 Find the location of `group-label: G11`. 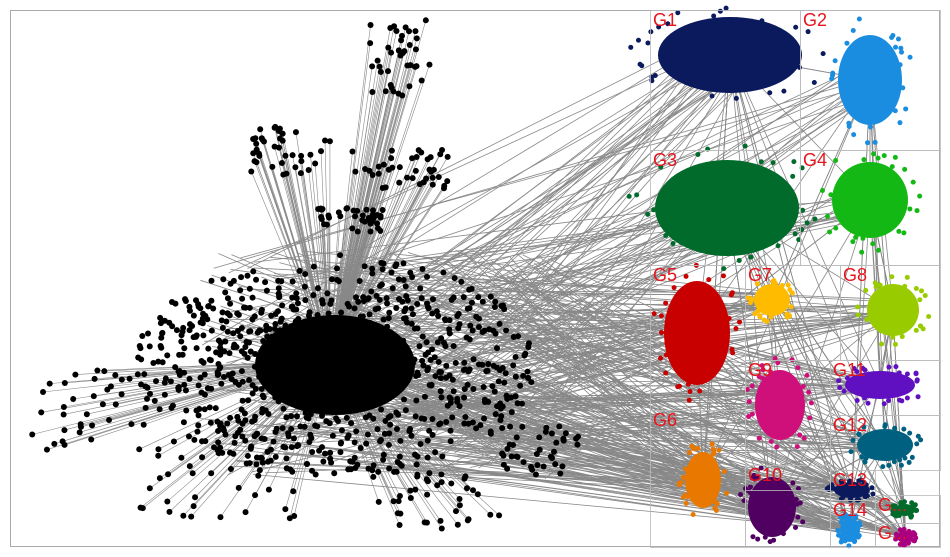

group-label: G11 is located at coordinates (849, 370).